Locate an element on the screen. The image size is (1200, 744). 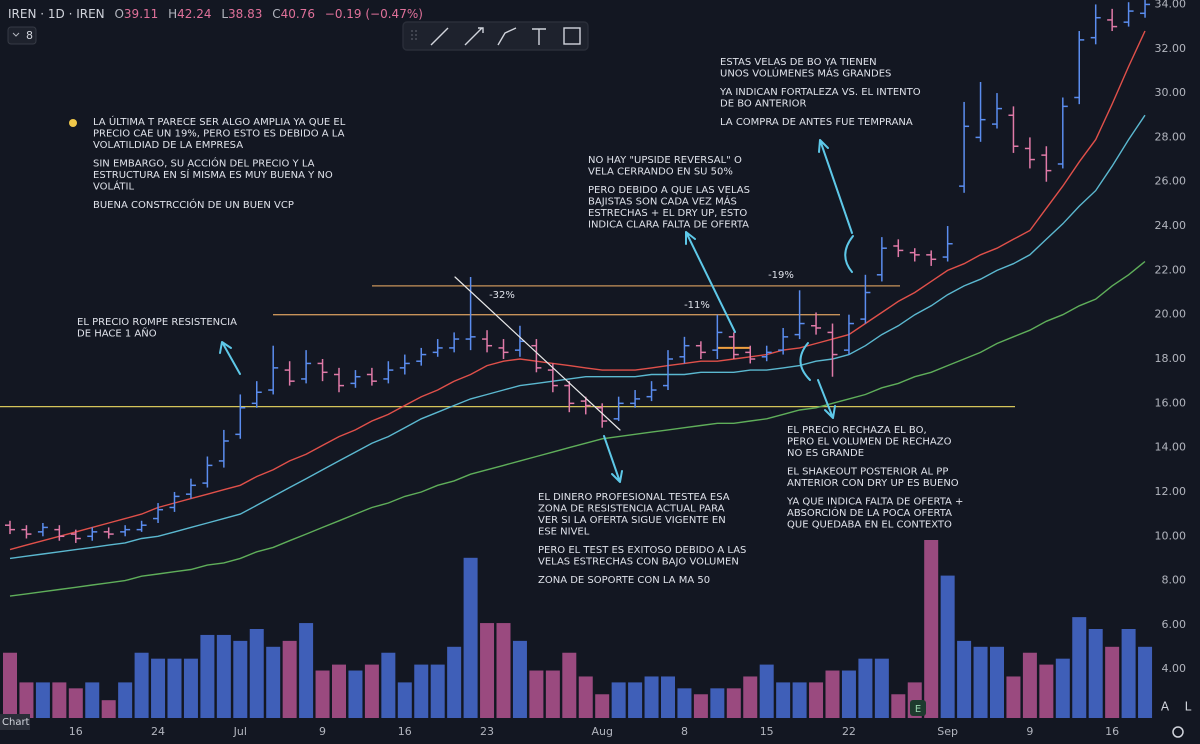
tool-path is located at coordinates (507, 36).